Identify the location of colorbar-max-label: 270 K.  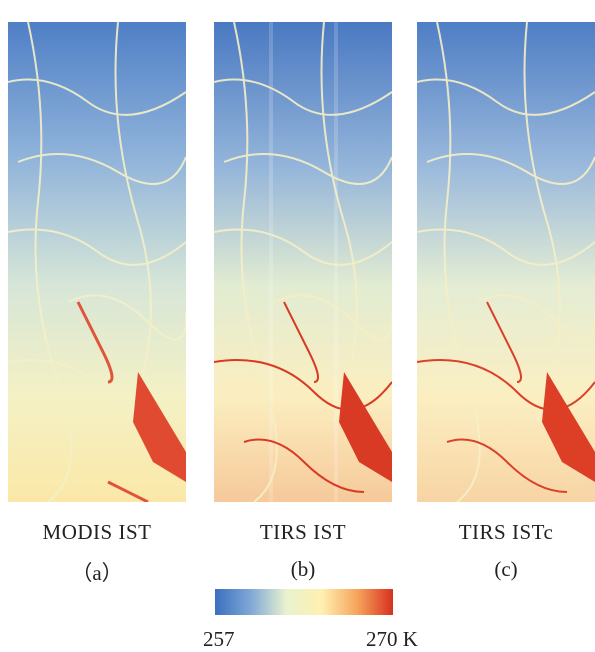
(392, 639).